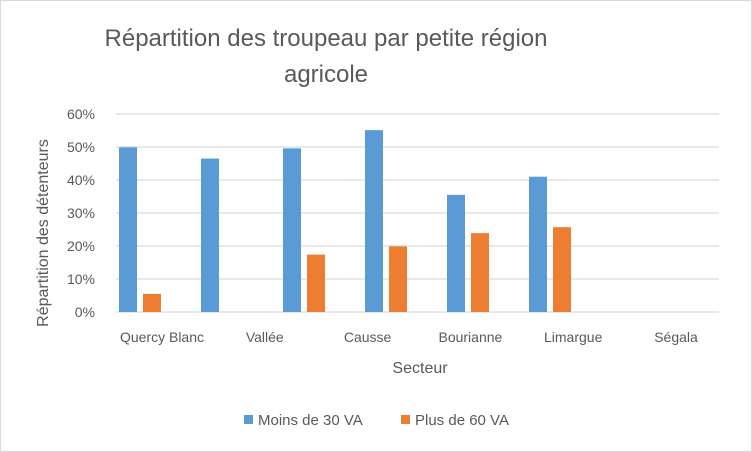 The width and height of the screenshot is (752, 452). What do you see at coordinates (420, 368) in the screenshot?
I see `x-axis-title: Secteur` at bounding box center [420, 368].